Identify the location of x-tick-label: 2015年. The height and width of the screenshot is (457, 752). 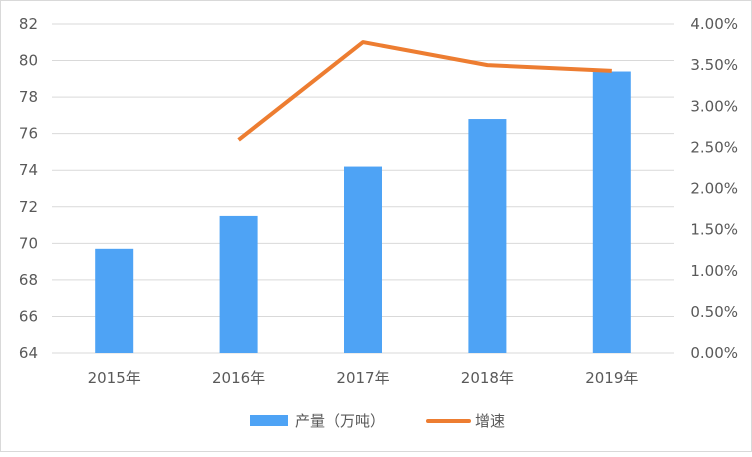
(114, 378).